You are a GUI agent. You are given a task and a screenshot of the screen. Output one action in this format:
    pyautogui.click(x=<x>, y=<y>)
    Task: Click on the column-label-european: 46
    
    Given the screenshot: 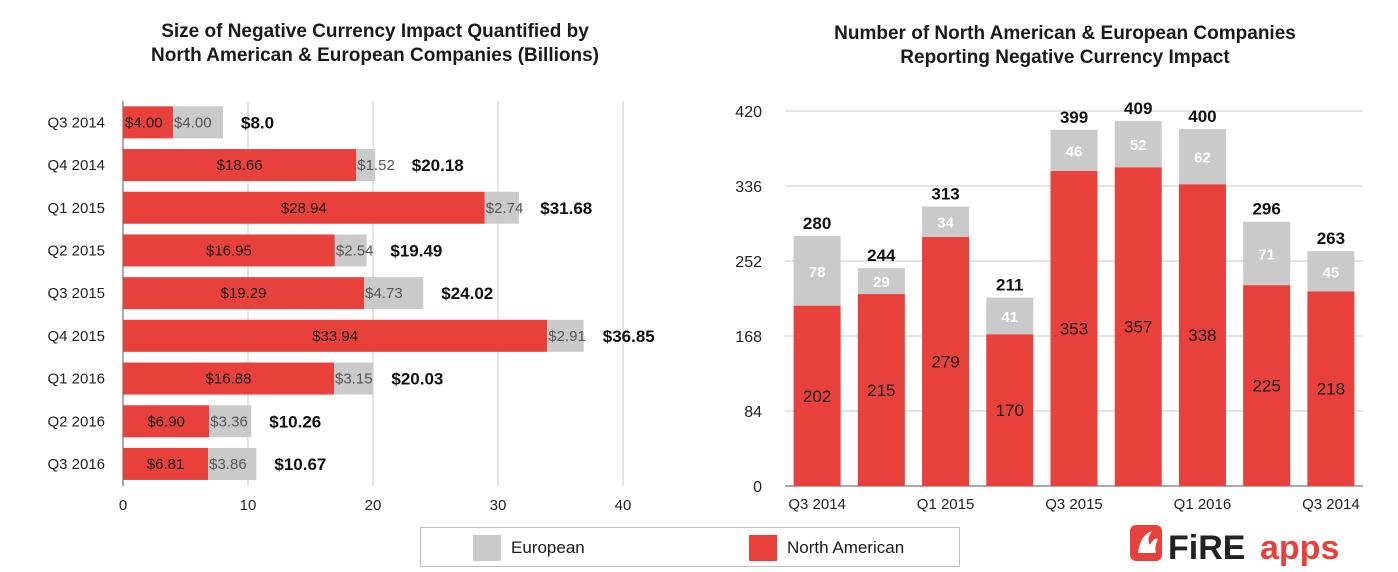 What is the action you would take?
    pyautogui.click(x=1074, y=151)
    